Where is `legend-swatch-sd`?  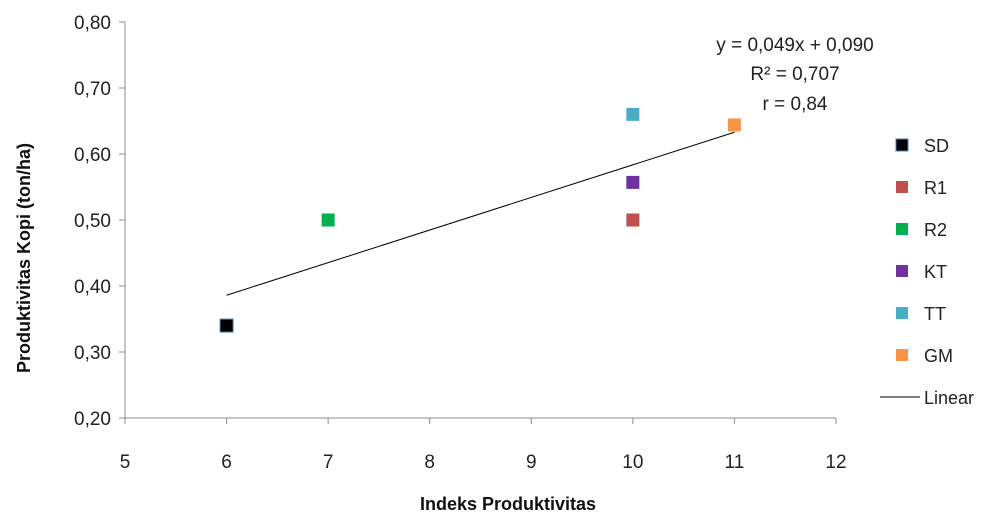 legend-swatch-sd is located at coordinates (902, 145).